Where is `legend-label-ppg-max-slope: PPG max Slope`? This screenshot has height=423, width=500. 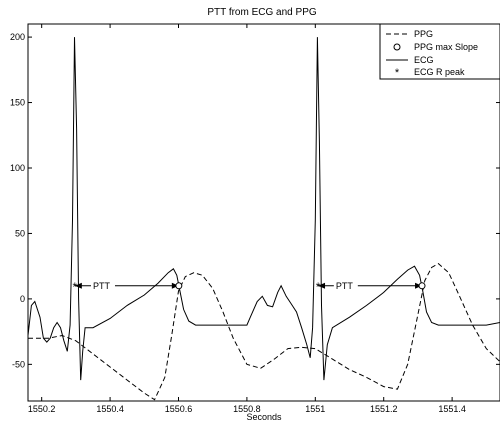 legend-label-ppg-max-slope: PPG max Slope is located at coordinates (446, 47).